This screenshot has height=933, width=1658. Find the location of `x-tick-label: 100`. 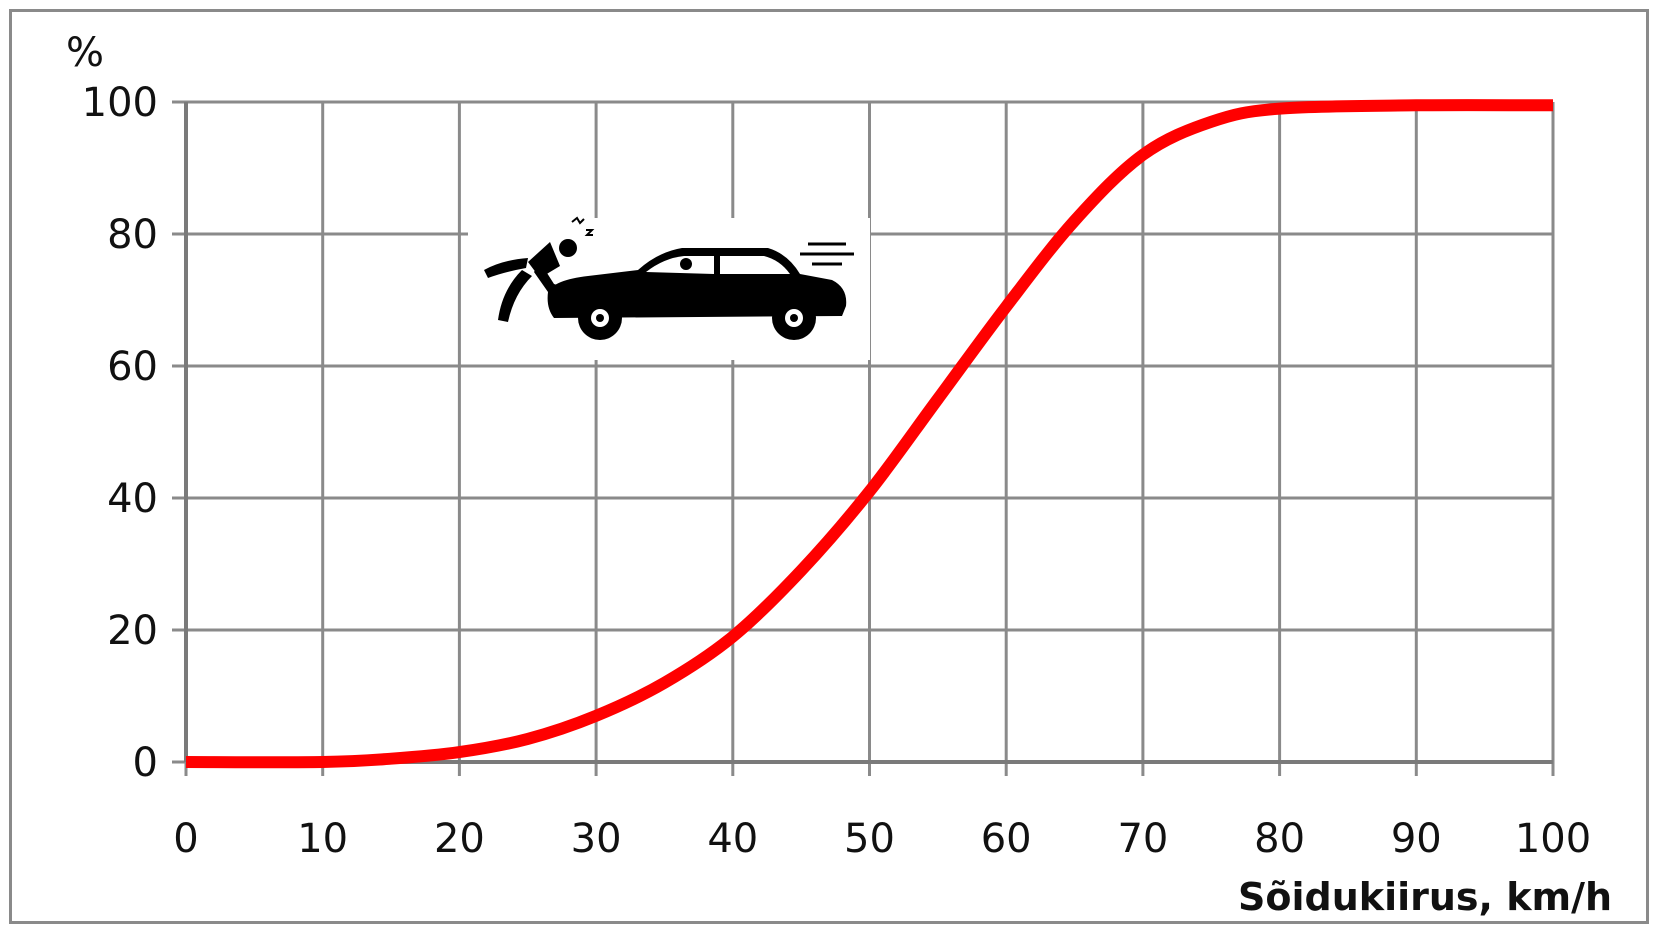

x-tick-label: 100 is located at coordinates (1553, 839).